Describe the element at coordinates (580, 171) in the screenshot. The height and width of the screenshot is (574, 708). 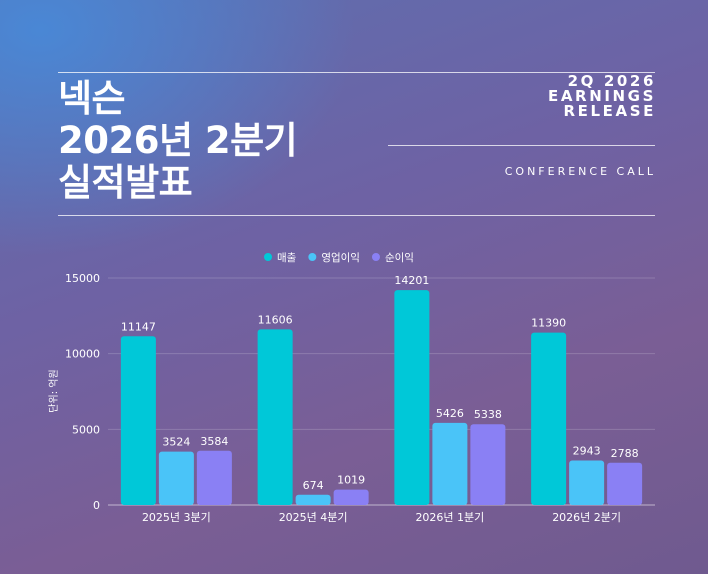
I see `conference-call-label: CONFERENCE CALL` at that location.